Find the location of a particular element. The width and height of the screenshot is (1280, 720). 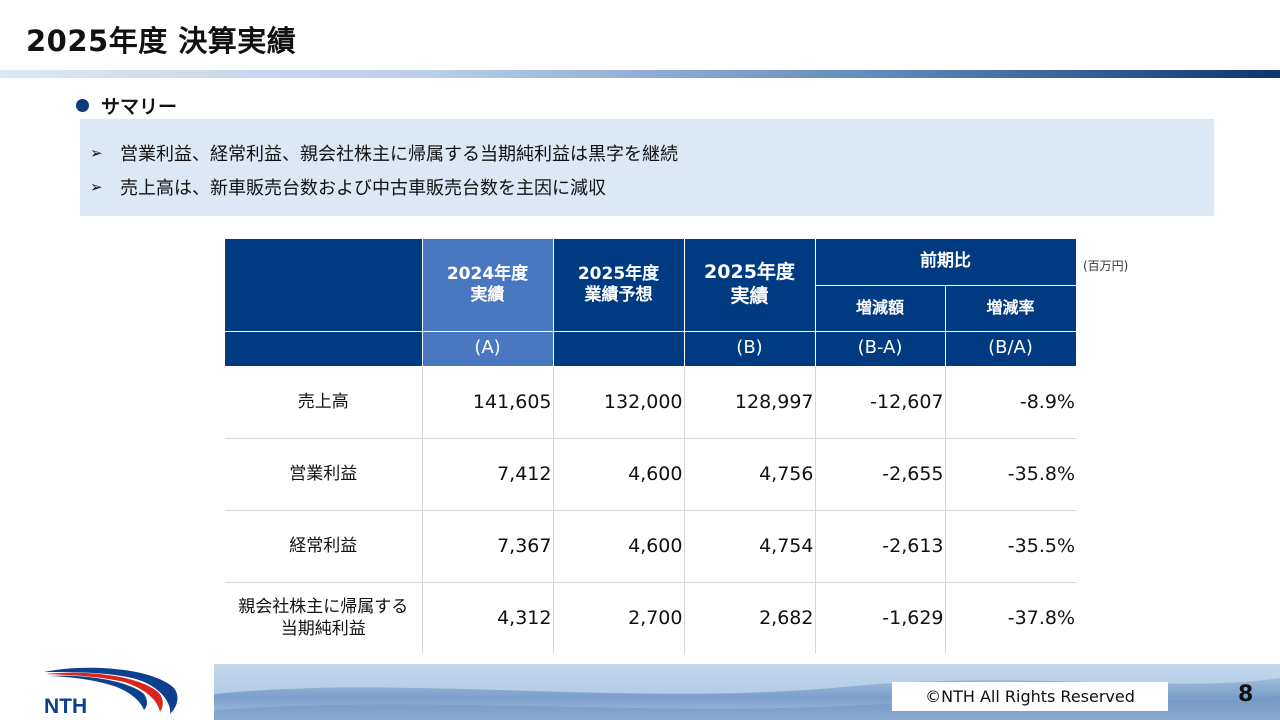

cell-fy2025-actual: 4,756 is located at coordinates (750, 474).